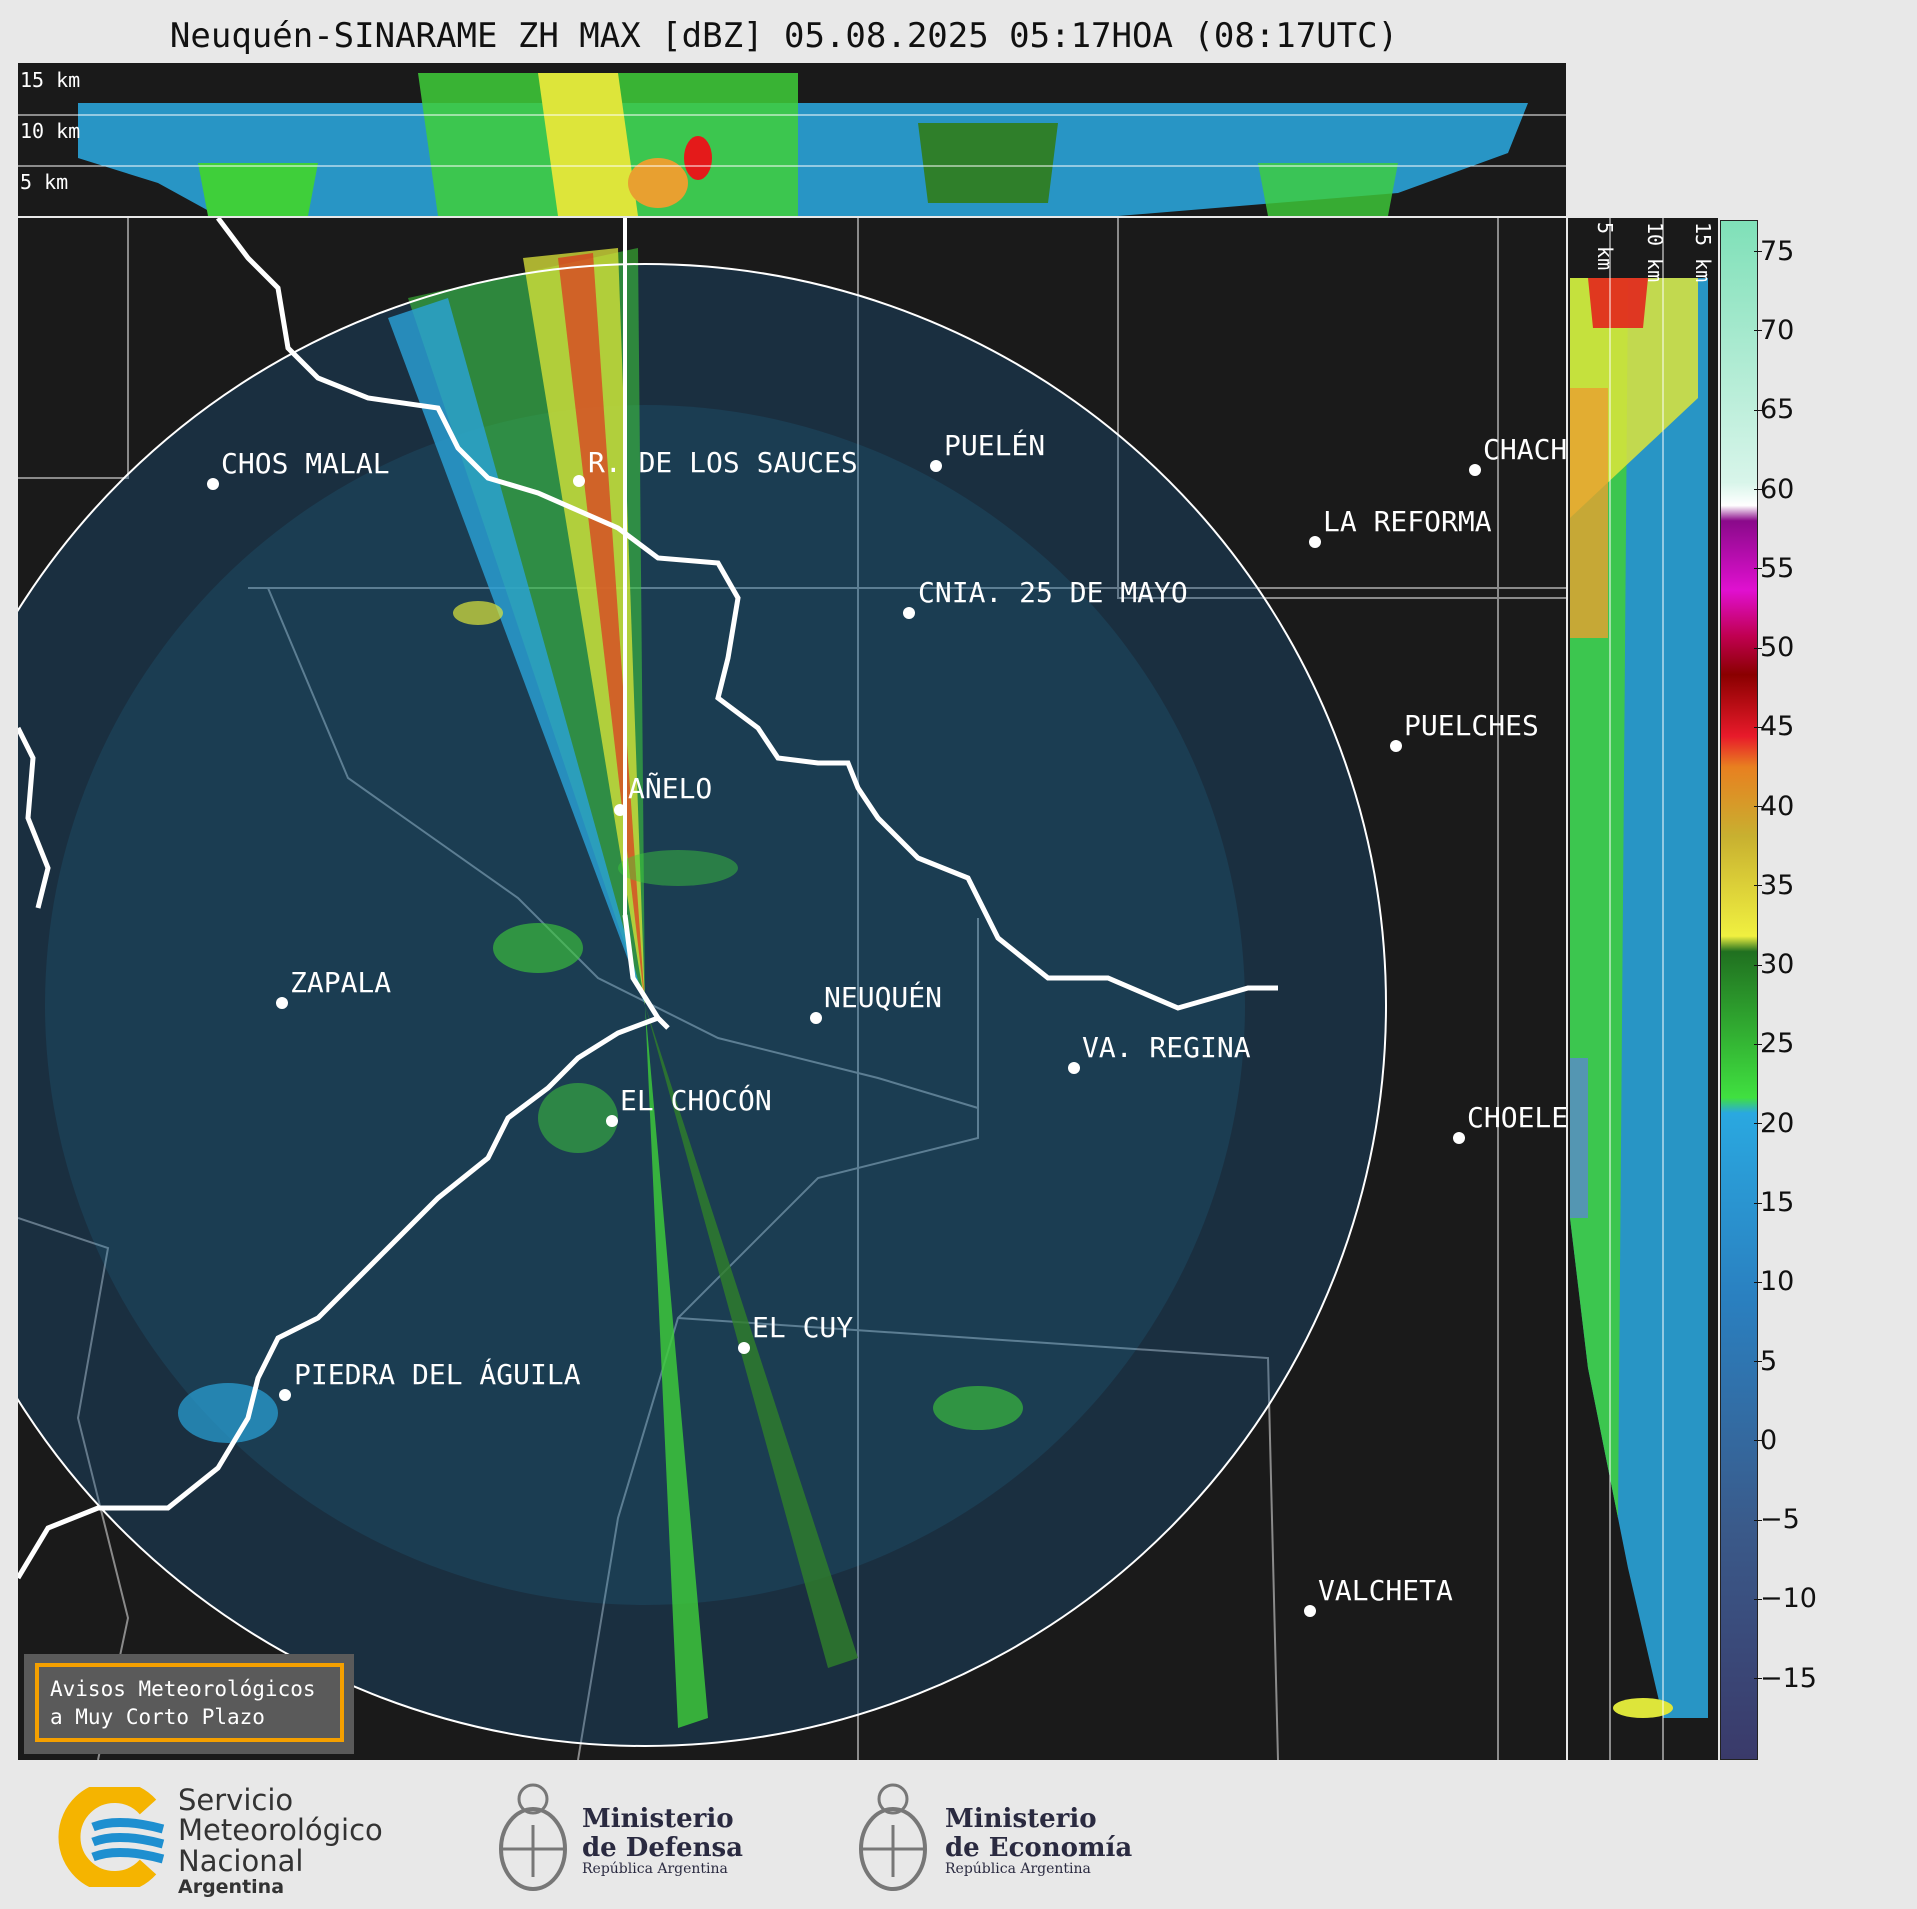  Describe the element at coordinates (893, 1837) in the screenshot. I see `economia-seal-icon` at that location.